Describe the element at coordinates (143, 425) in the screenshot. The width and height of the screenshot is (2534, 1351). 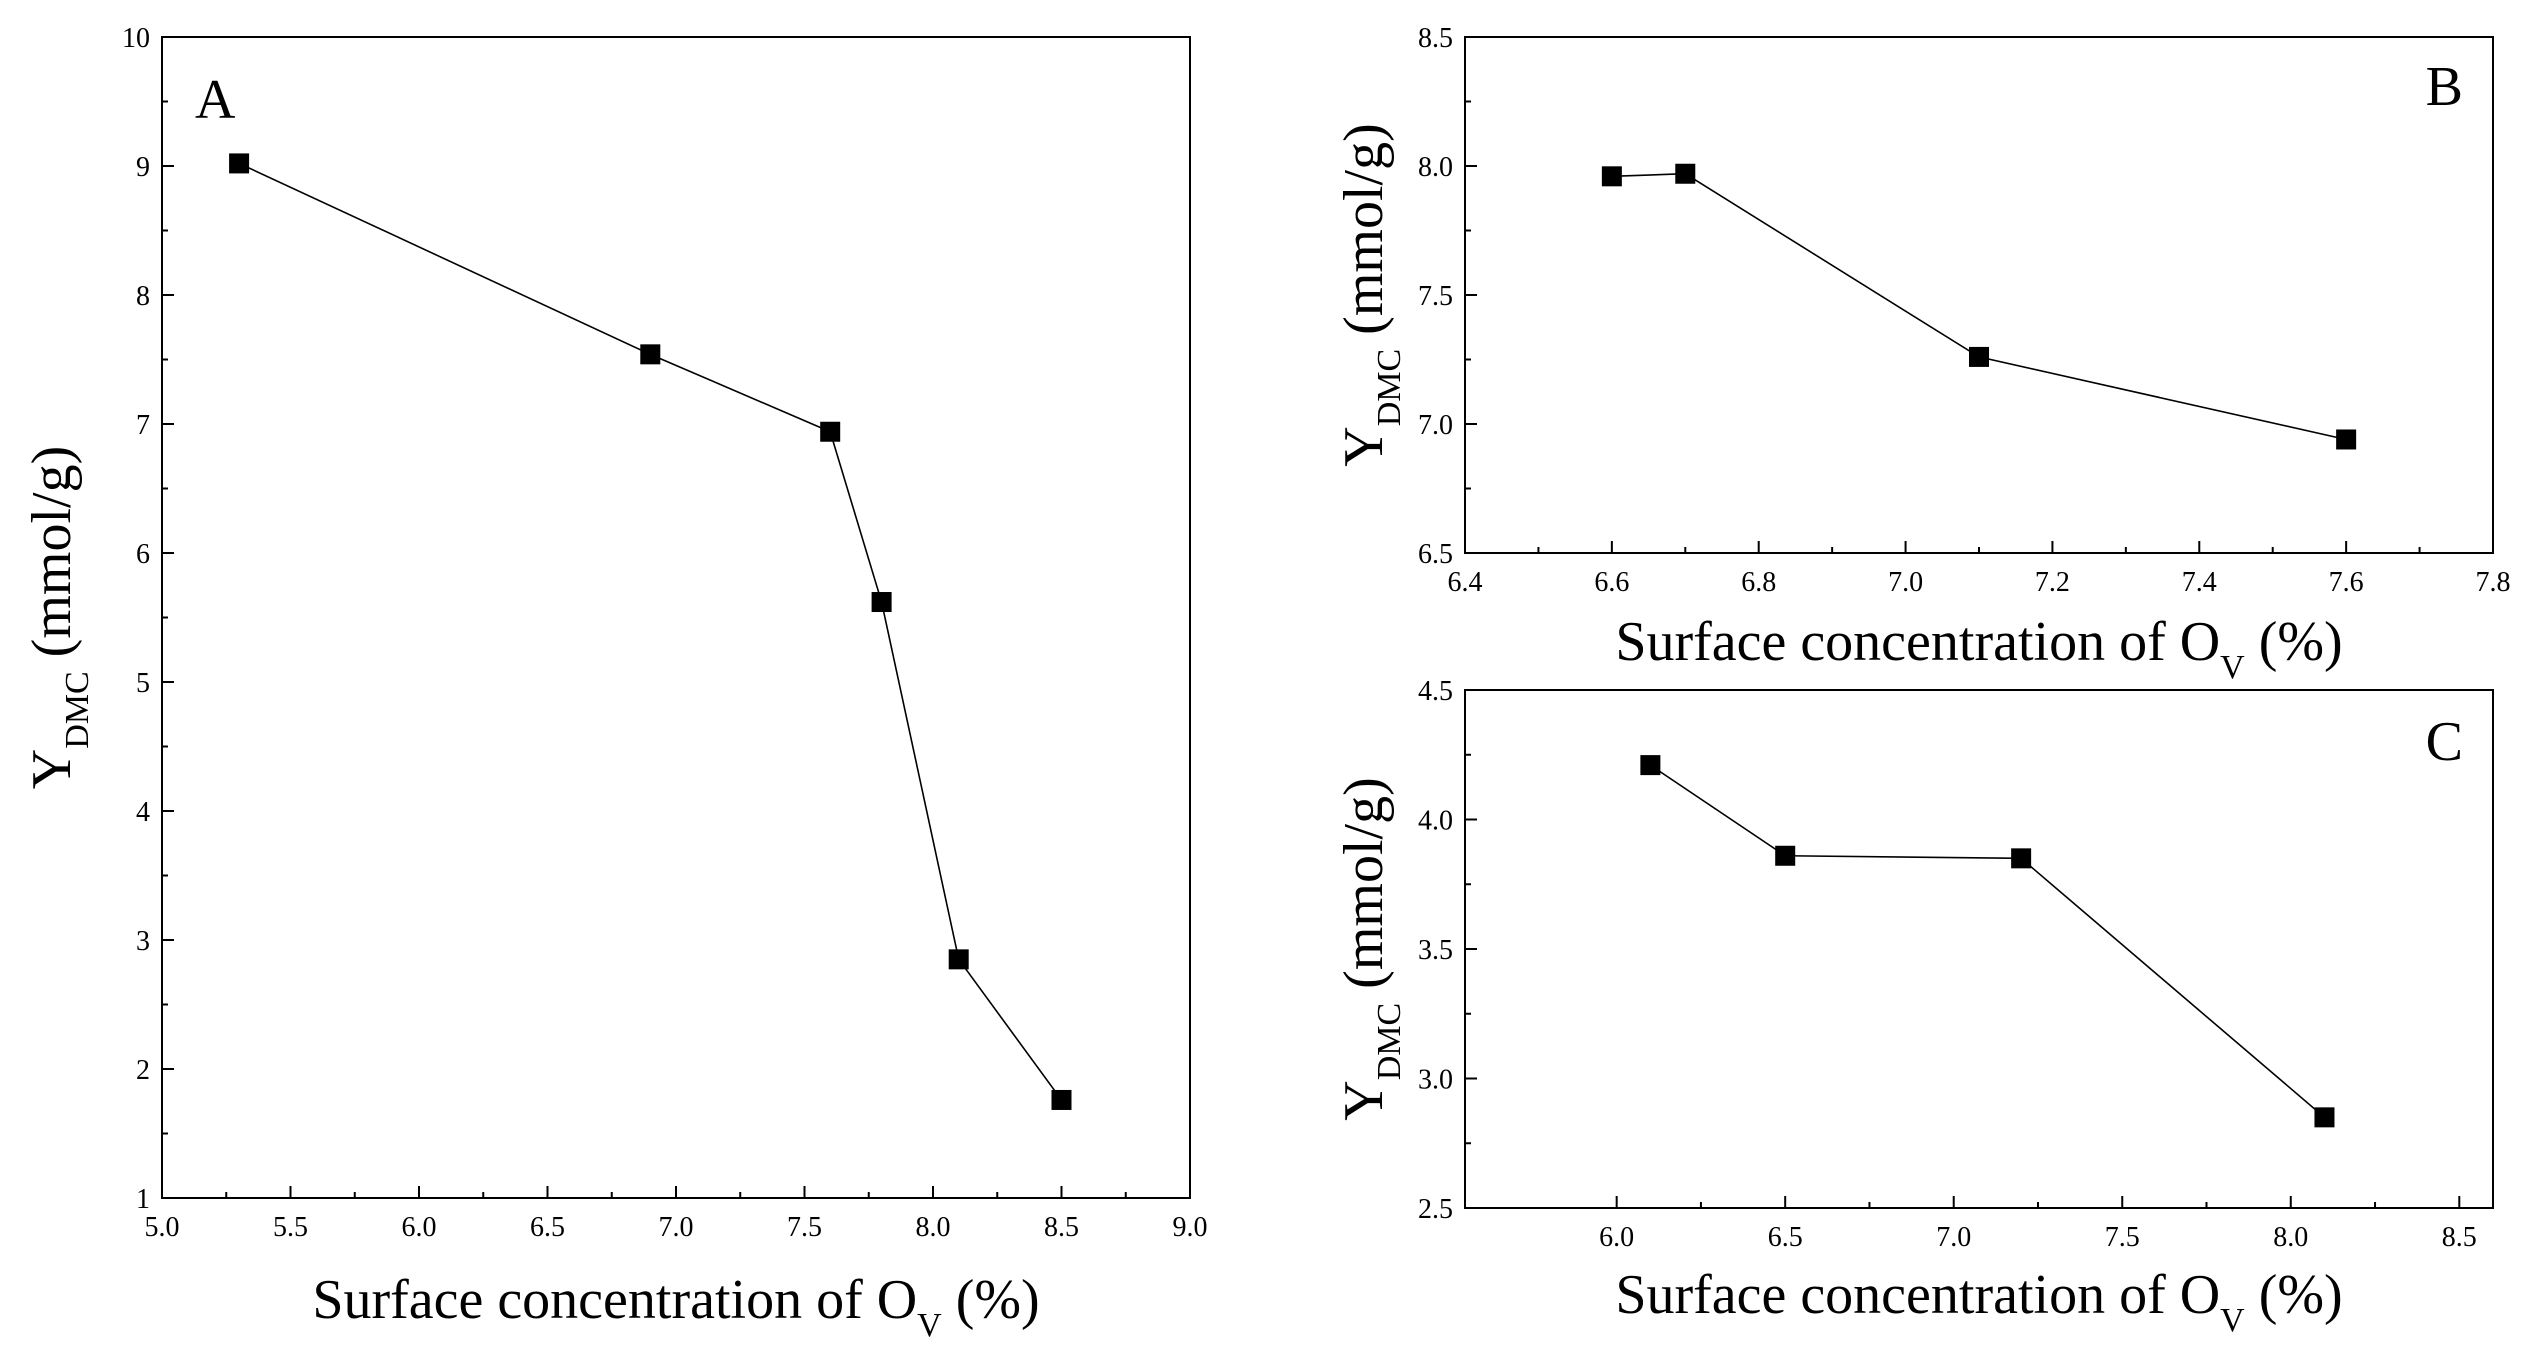
I see `y-tick-label: 7` at that location.